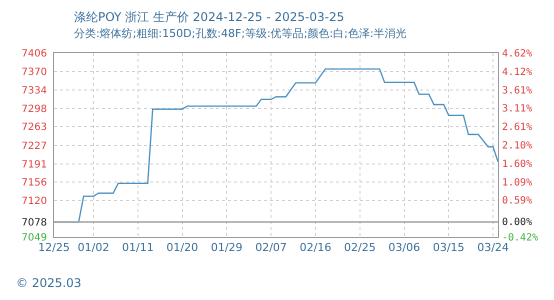  I want to click on x-tick-label: 03/06, so click(404, 247).